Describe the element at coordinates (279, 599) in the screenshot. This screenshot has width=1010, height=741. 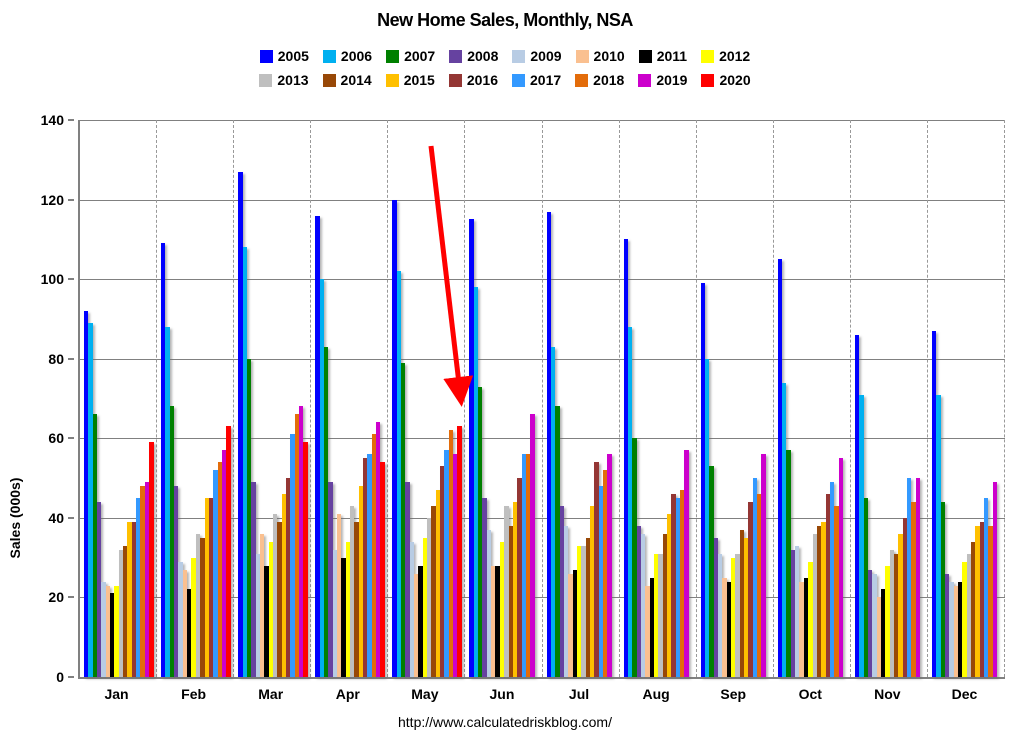
I see `bar-2014-mar` at that location.